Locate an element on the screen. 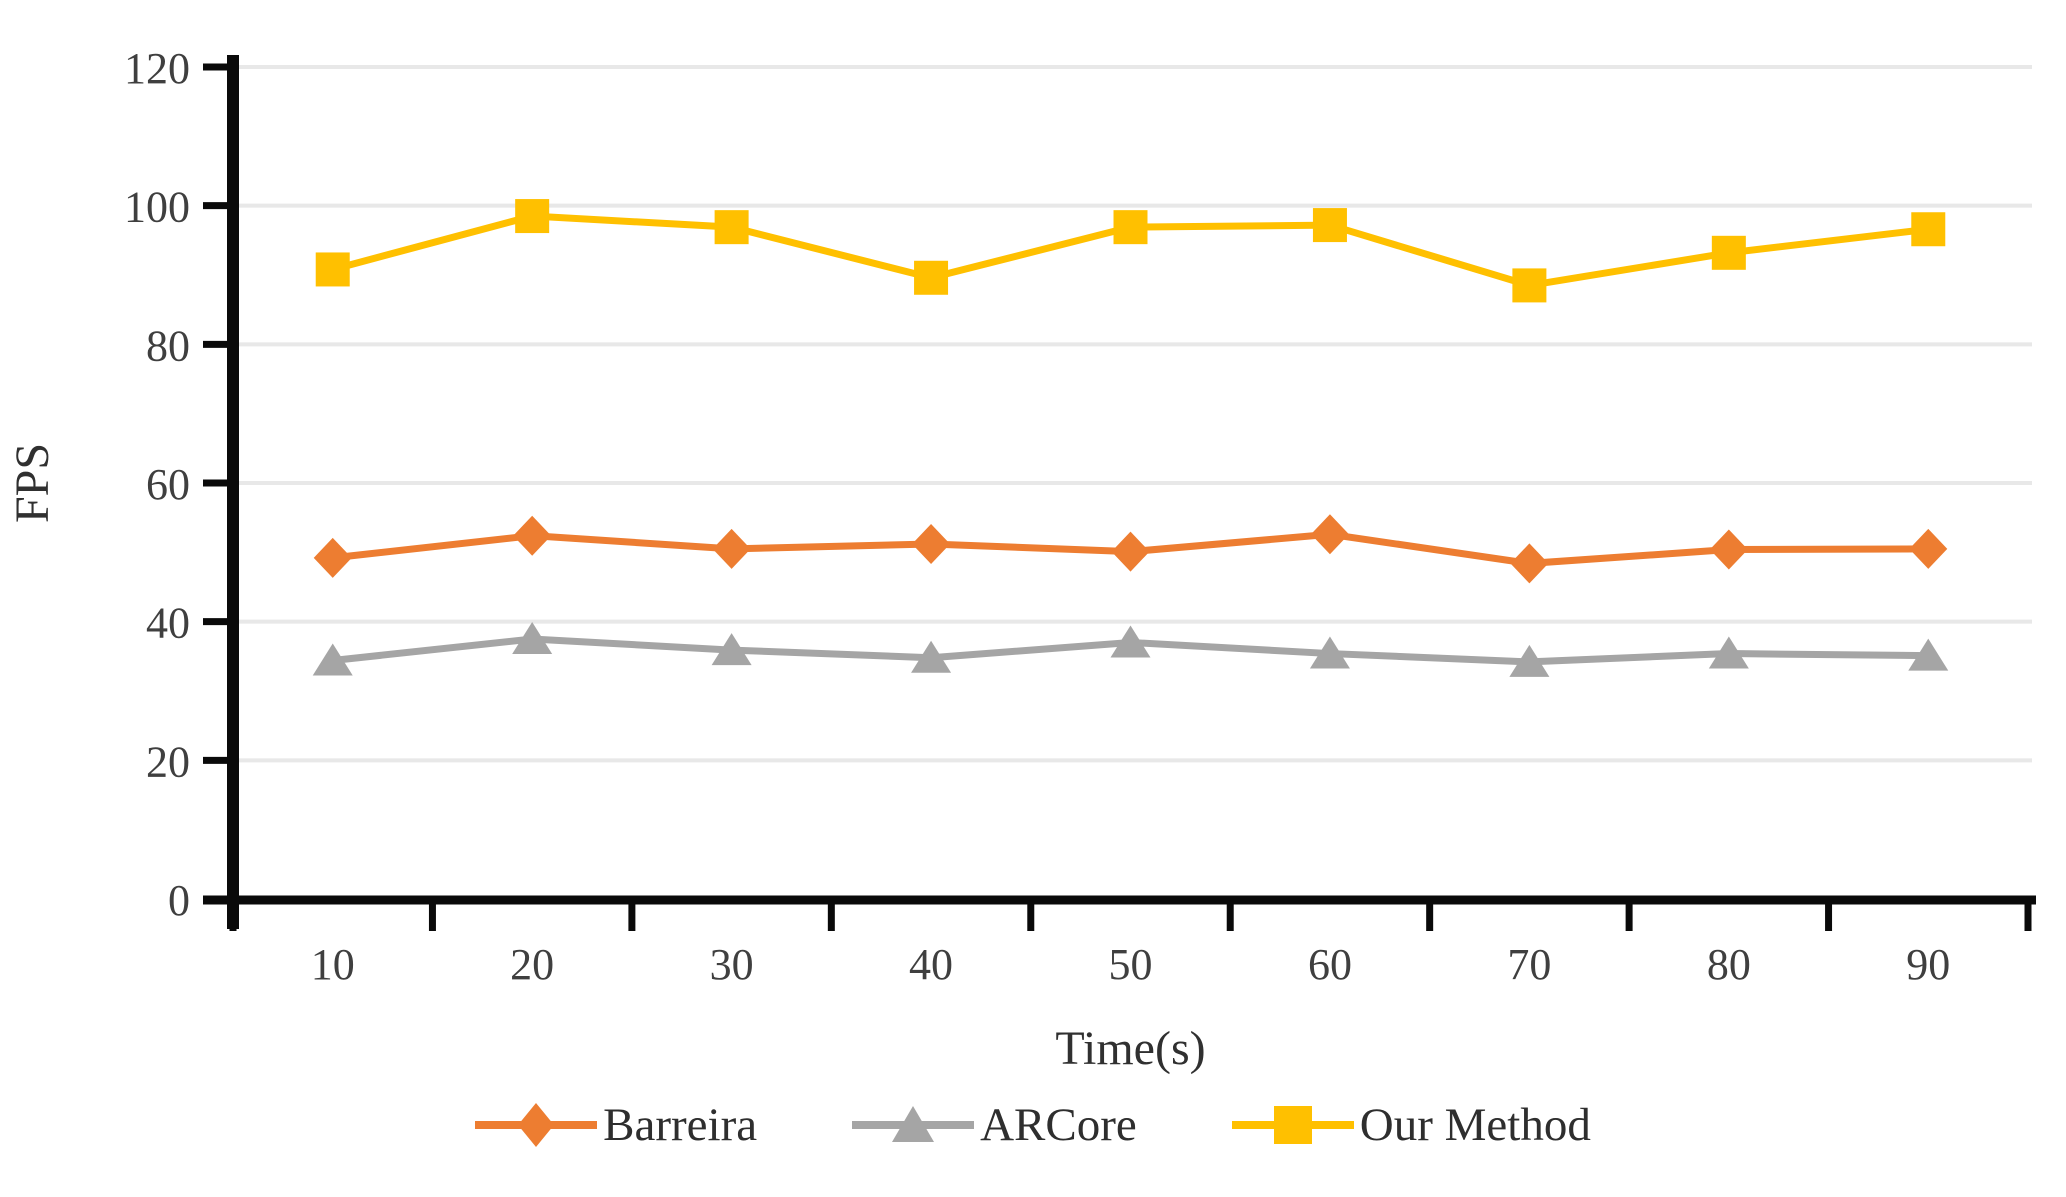  y-tick-label-40: 40 is located at coordinates (168, 623).